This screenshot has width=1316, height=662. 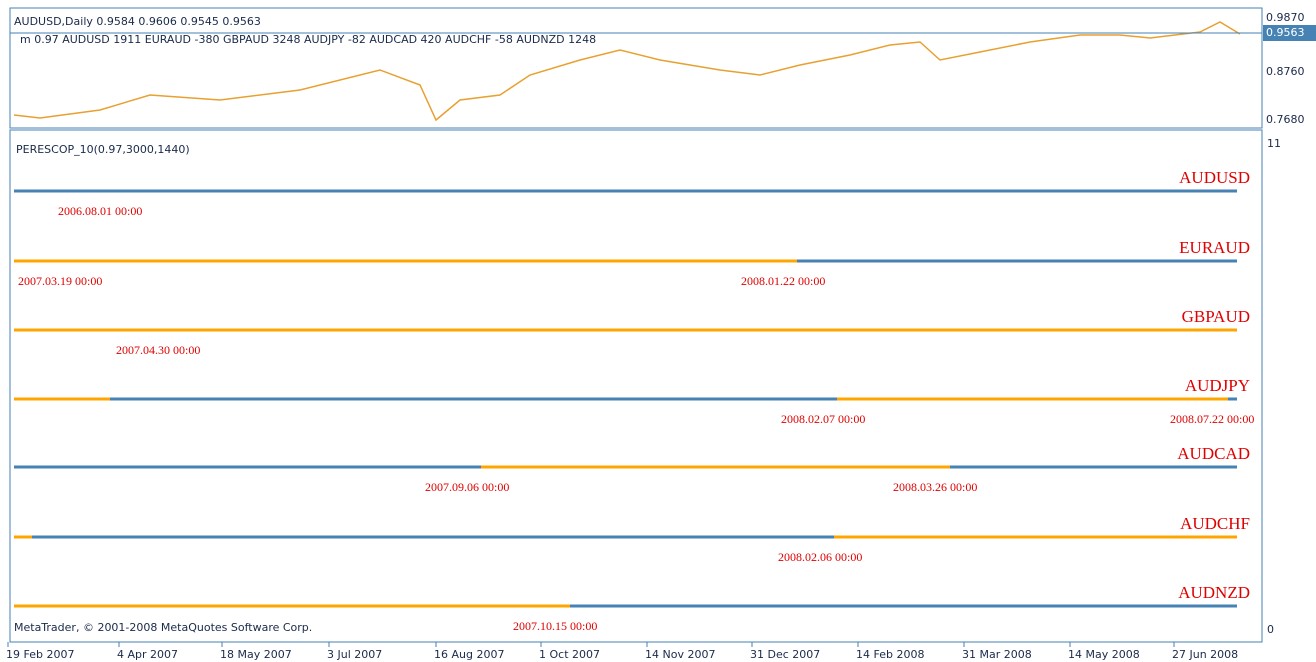 What do you see at coordinates (60, 281) in the screenshot?
I see `date-label: 2007.03.19 00:00` at bounding box center [60, 281].